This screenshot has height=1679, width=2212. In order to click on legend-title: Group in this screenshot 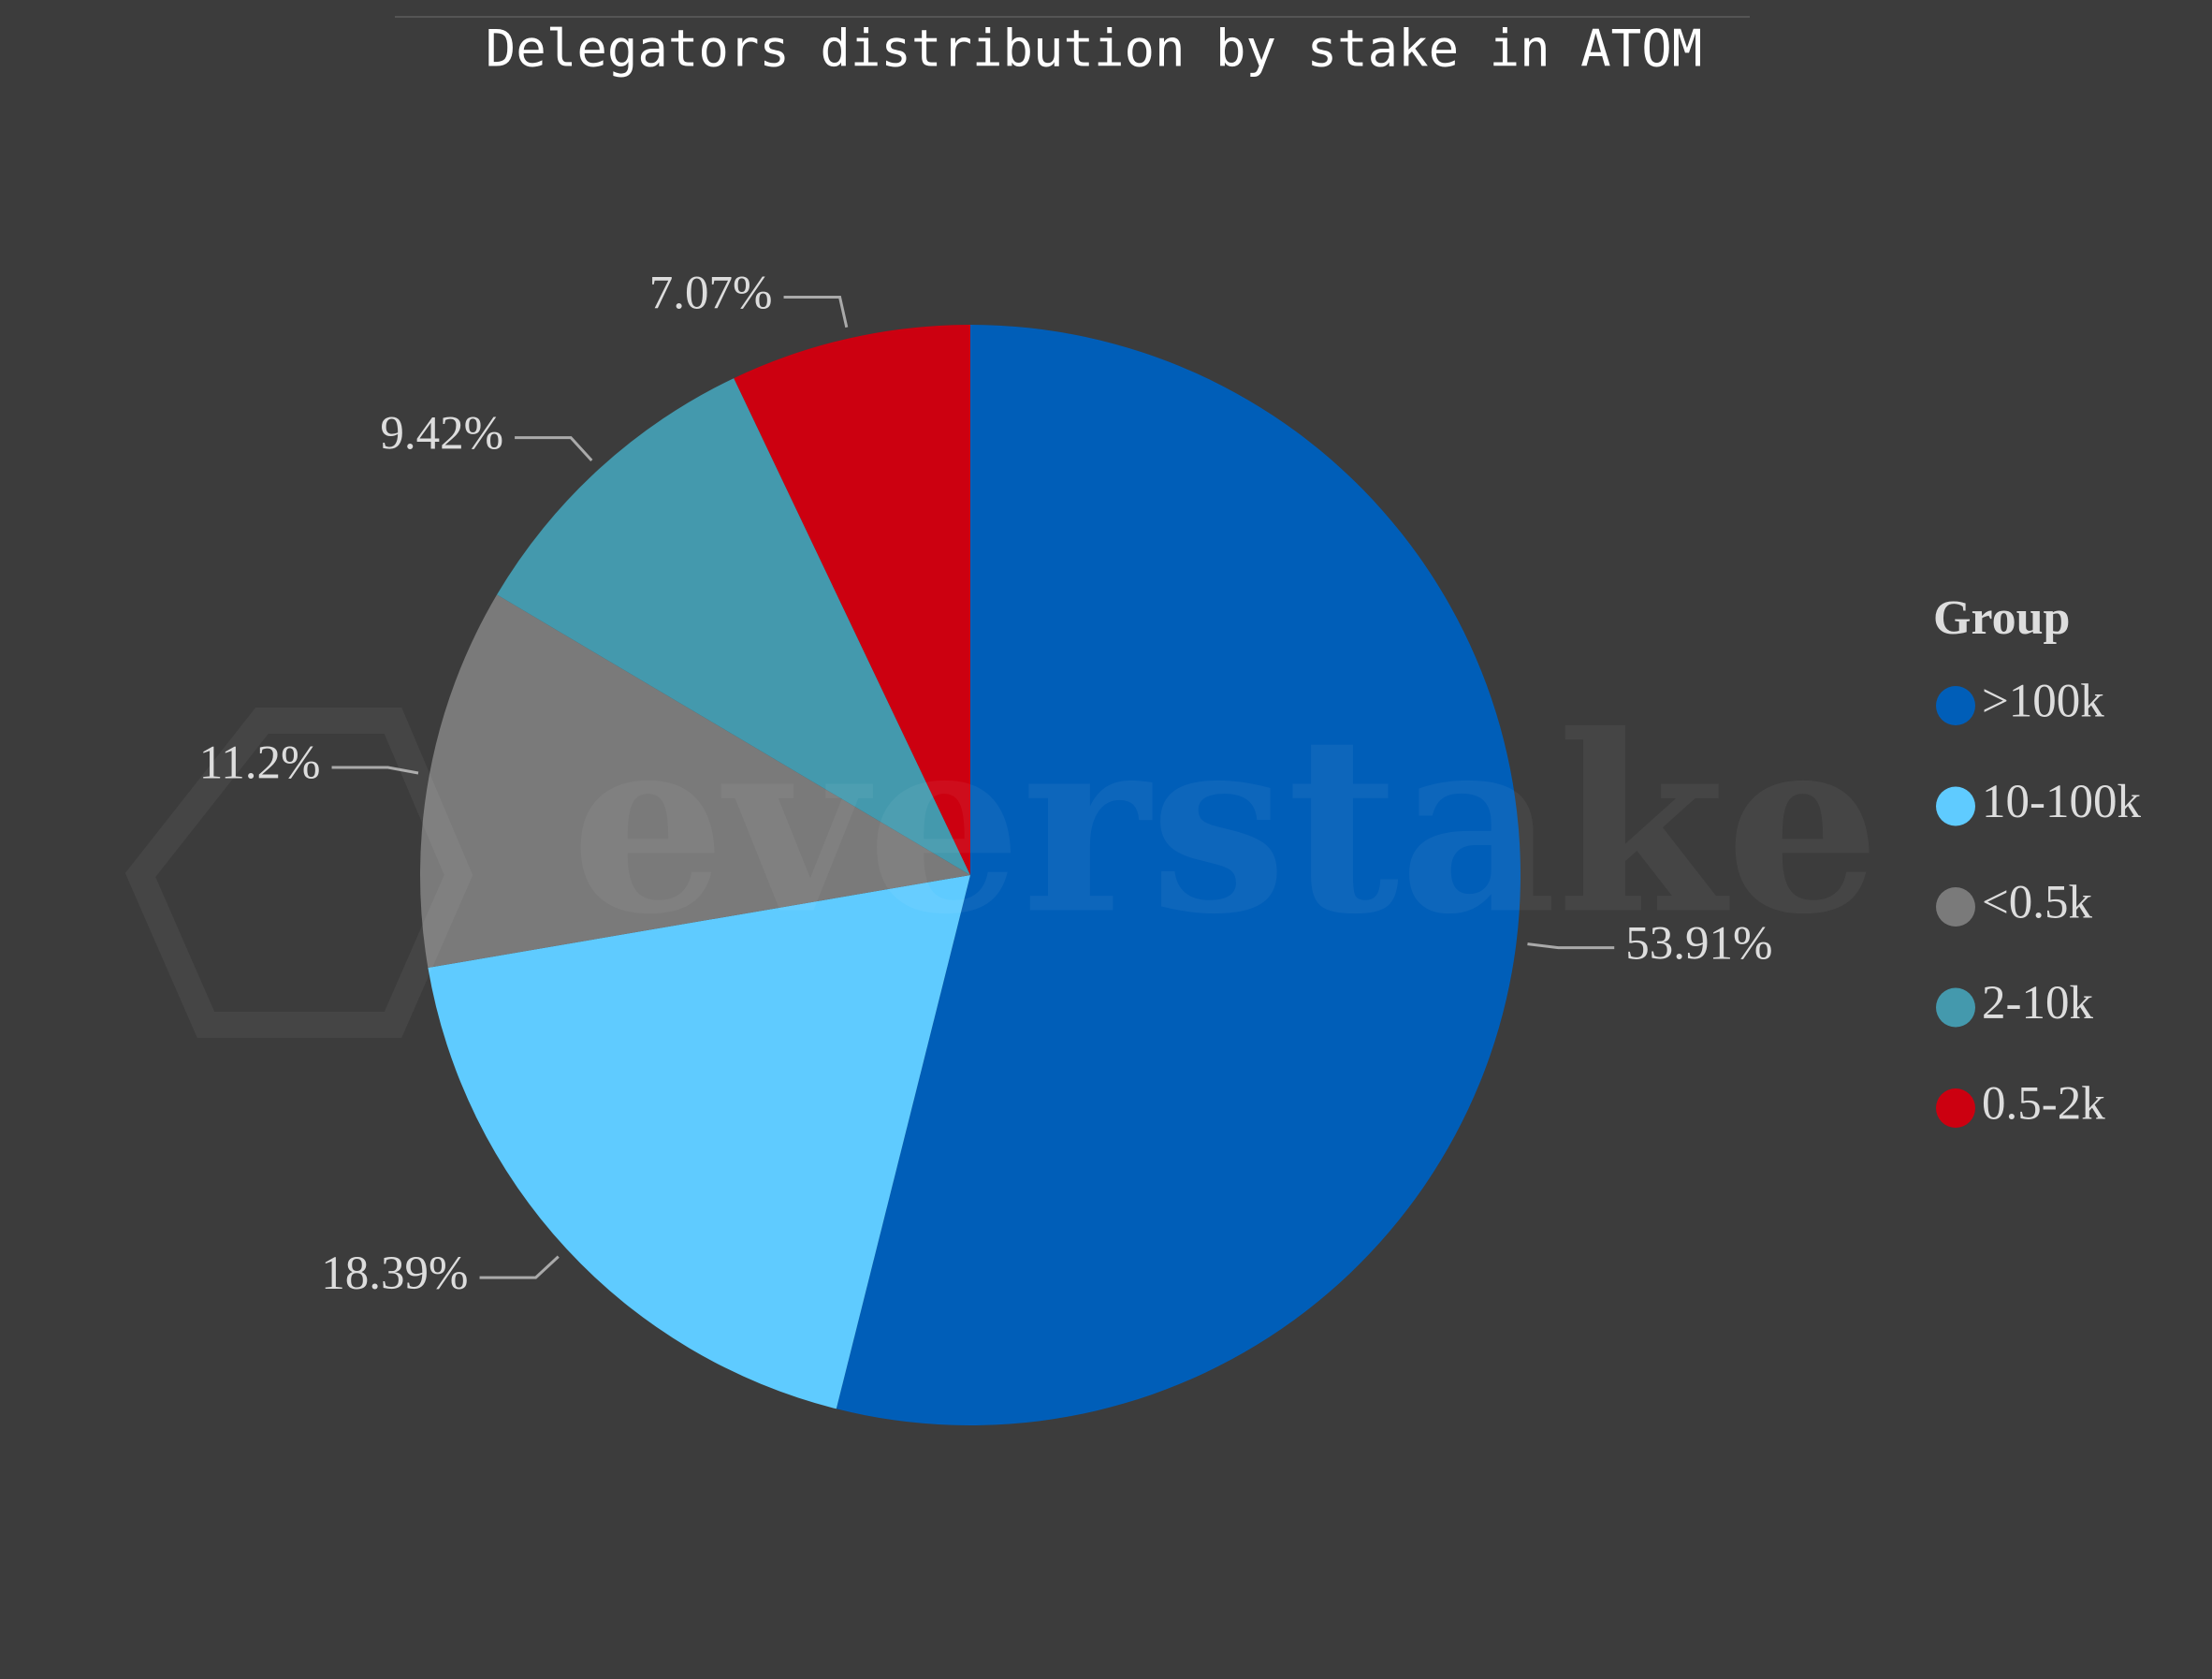, I will do `click(2001, 618)`.